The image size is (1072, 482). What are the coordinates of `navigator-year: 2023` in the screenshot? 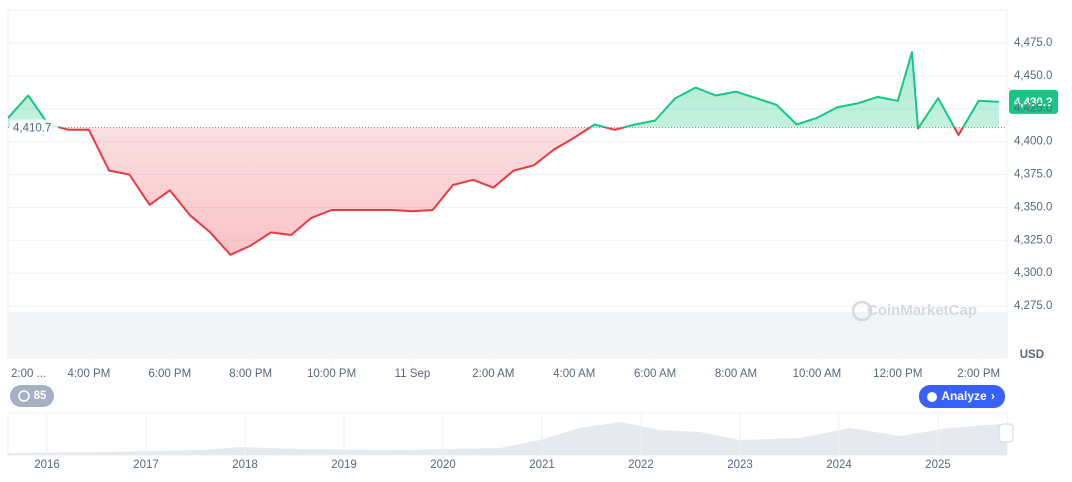 It's located at (740, 465).